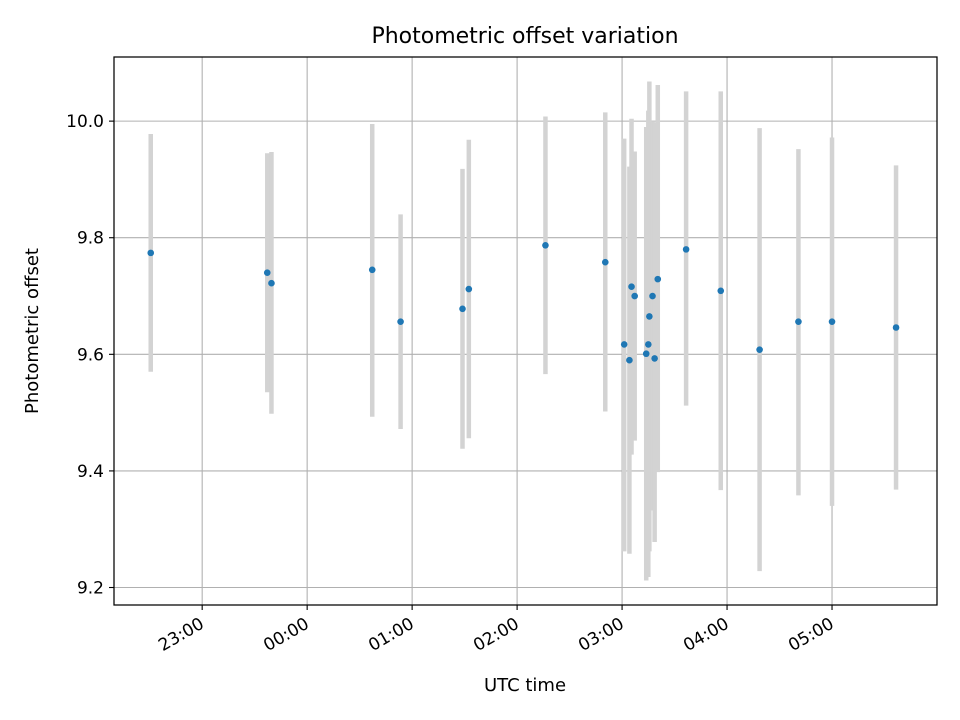 The width and height of the screenshot is (960, 720). I want to click on y-tick-label: 9.2, so click(90, 589).